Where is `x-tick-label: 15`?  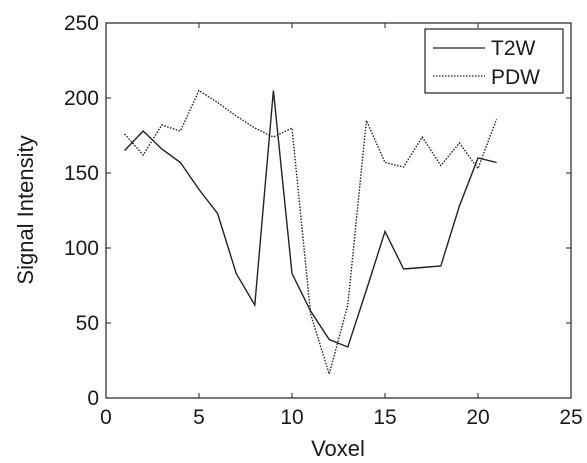
x-tick-label: 15 is located at coordinates (384, 417).